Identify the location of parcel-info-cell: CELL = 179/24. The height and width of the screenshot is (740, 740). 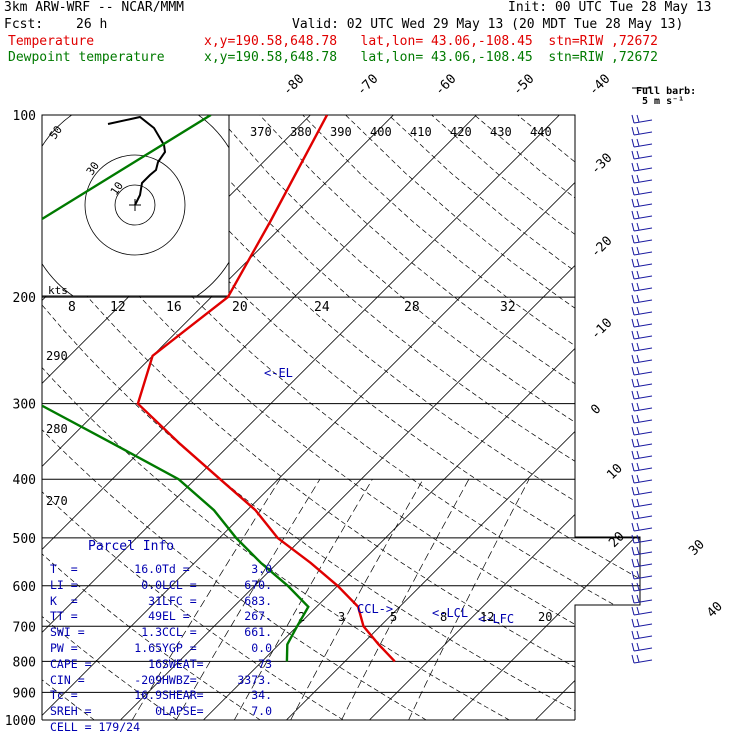
(95, 726).